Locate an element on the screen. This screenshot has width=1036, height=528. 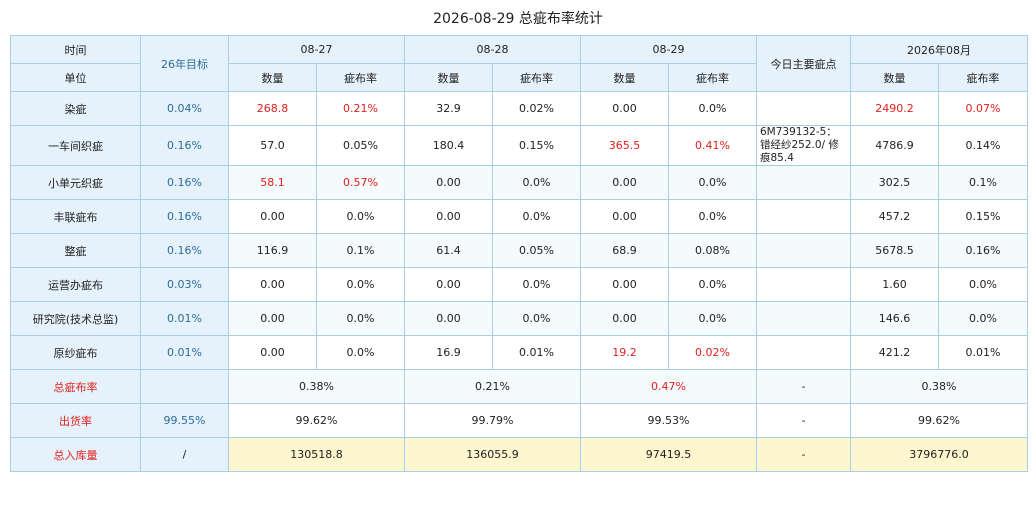
row-label: 染疵 is located at coordinates (75, 108).